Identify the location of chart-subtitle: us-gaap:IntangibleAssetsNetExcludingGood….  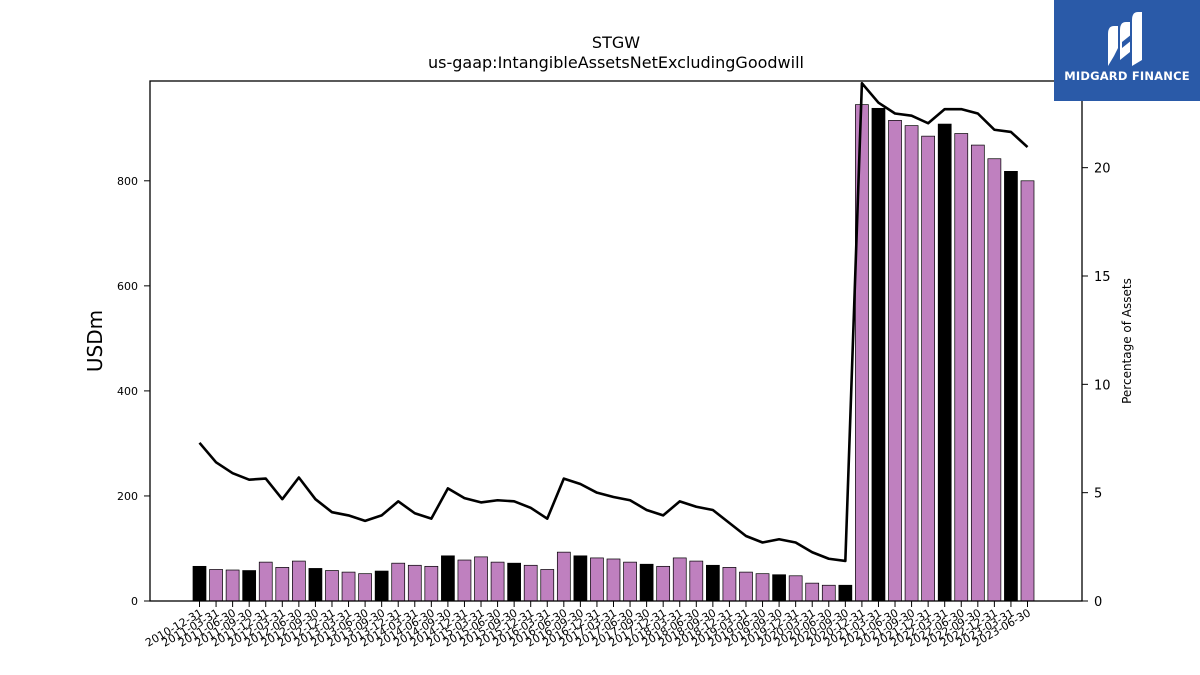
(616, 62).